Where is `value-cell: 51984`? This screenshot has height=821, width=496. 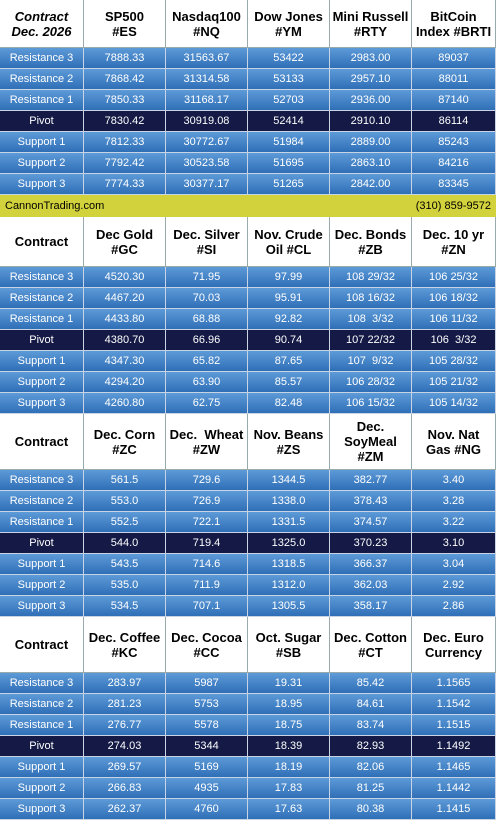 value-cell: 51984 is located at coordinates (289, 142).